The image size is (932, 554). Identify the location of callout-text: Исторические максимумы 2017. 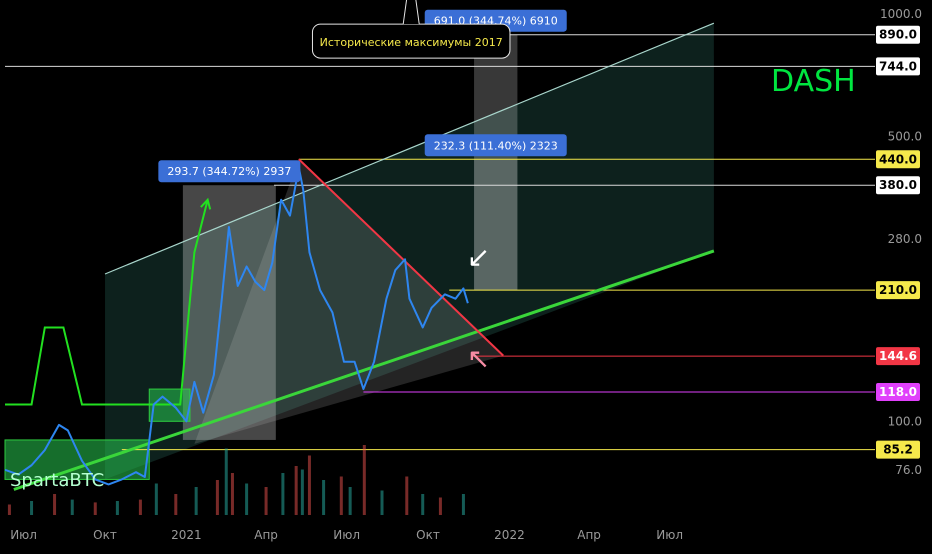
(411, 42).